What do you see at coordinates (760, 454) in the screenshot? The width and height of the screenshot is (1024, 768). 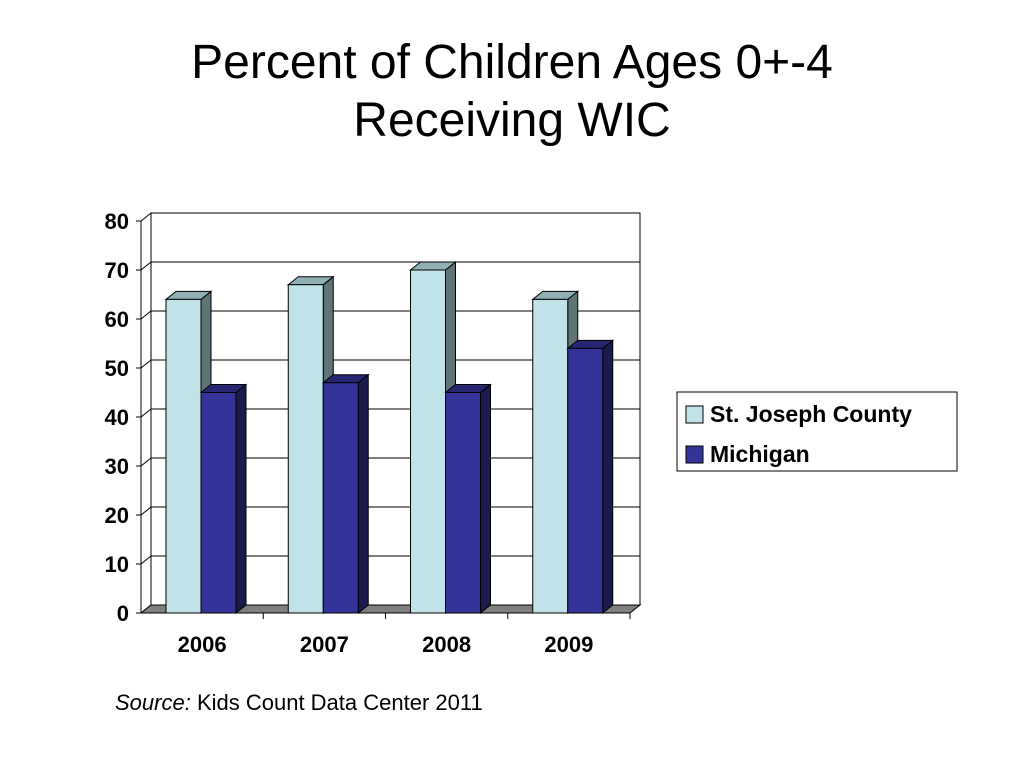 I see `legend-label: Michigan` at bounding box center [760, 454].